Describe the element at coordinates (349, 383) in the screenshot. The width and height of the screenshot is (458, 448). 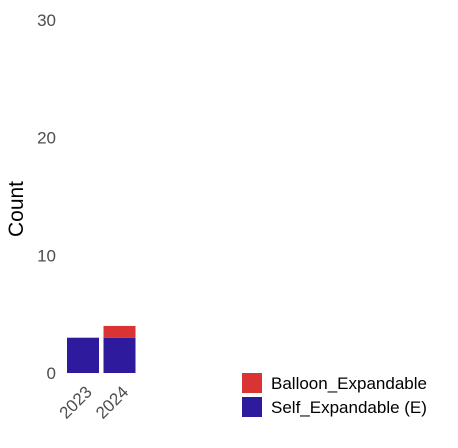
I see `legend-label-0: Balloon_Expandable` at that location.